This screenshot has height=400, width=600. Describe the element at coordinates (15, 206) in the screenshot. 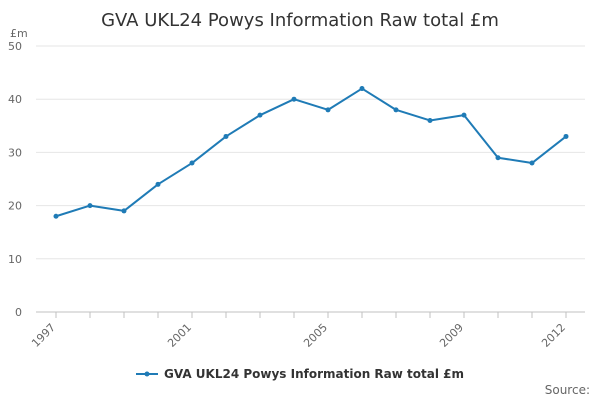

I see `y-tick-label: 20` at that location.